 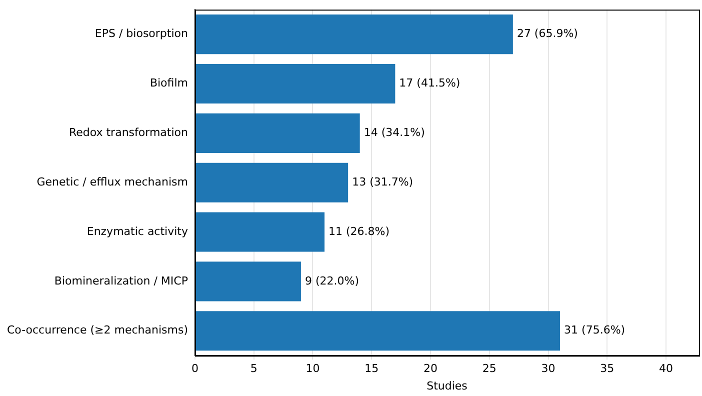 I want to click on data-label: 31 (75.6%), so click(x=595, y=330).